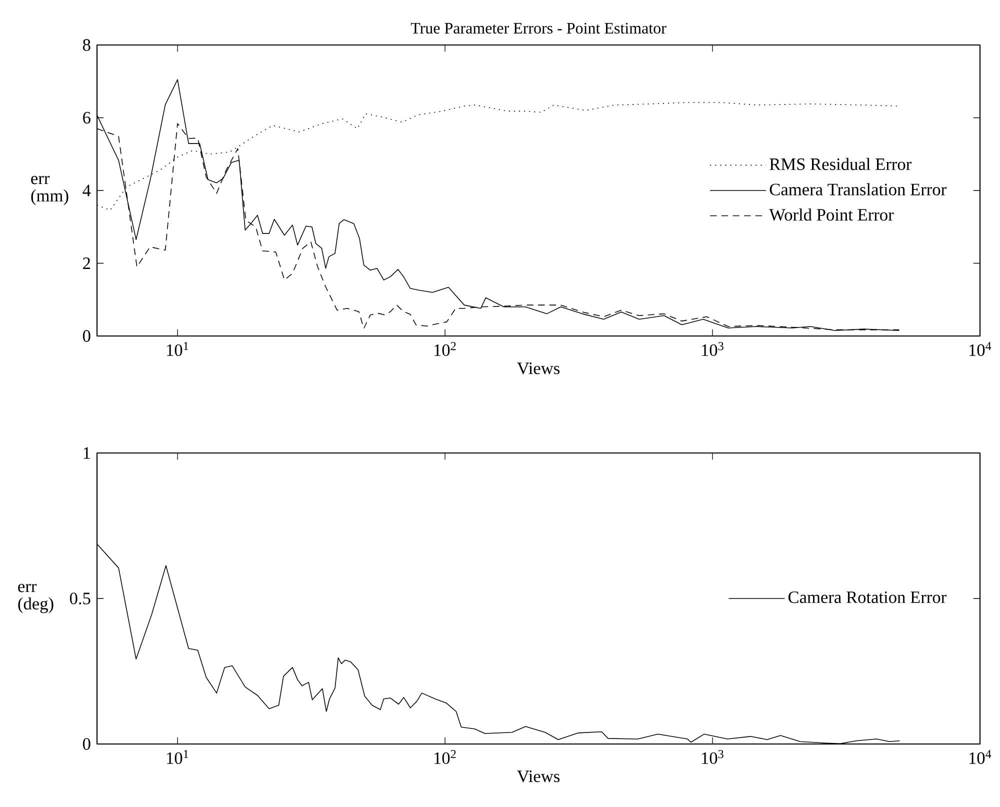  Describe the element at coordinates (831, 214) in the screenshot. I see `legend-label: World Point Error` at that location.